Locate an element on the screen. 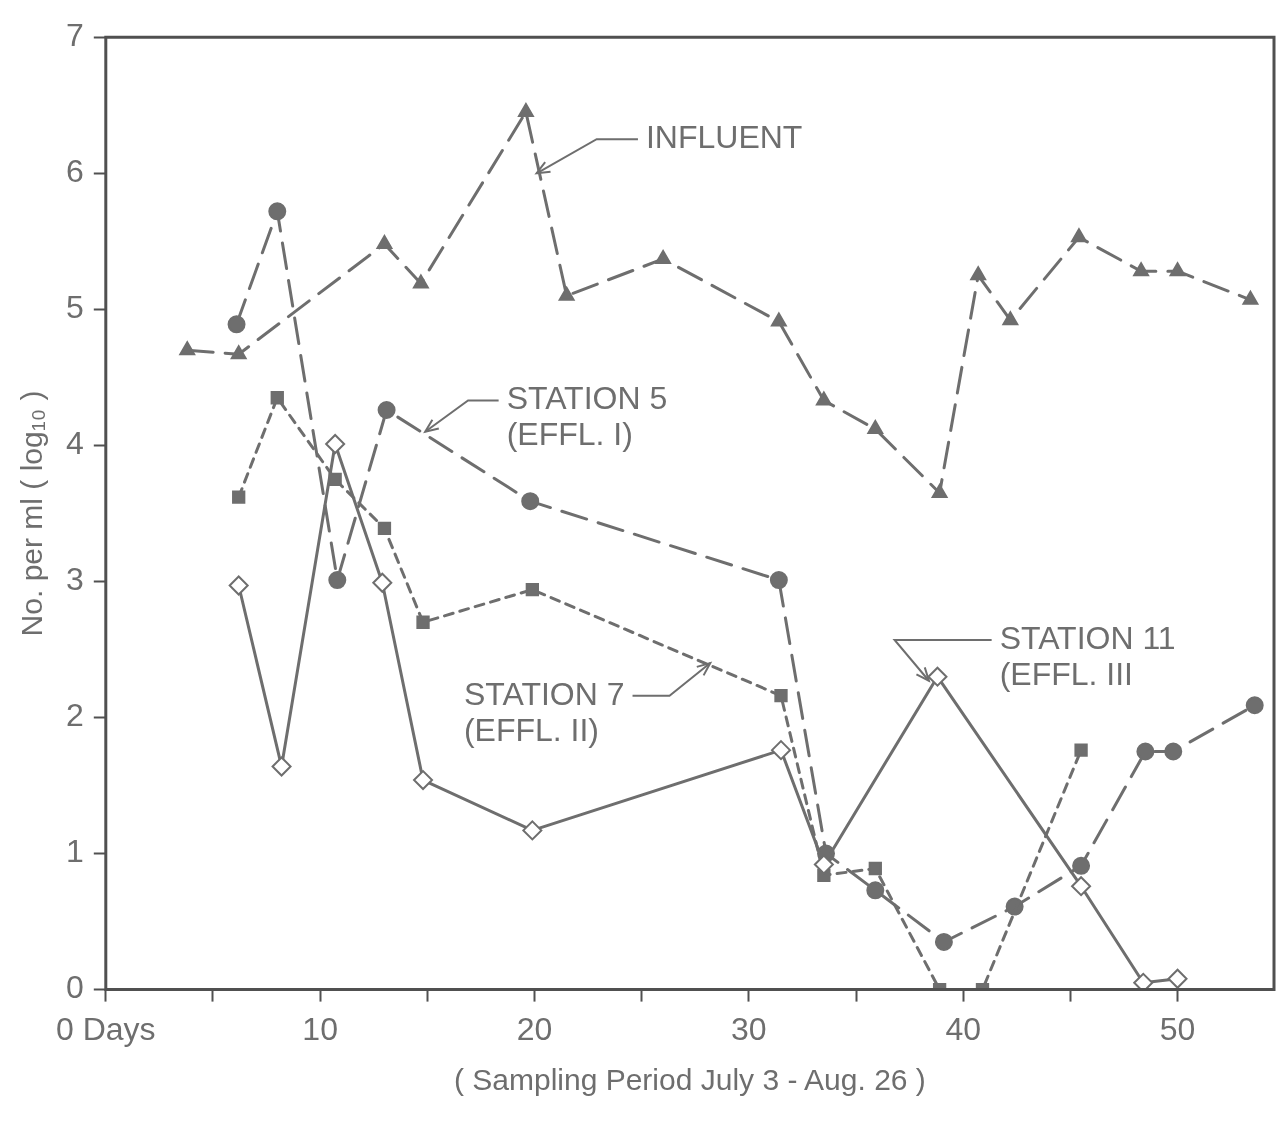 The width and height of the screenshot is (1285, 1124). annotation: STATION 7 (EFFL. II) is located at coordinates (544, 711).